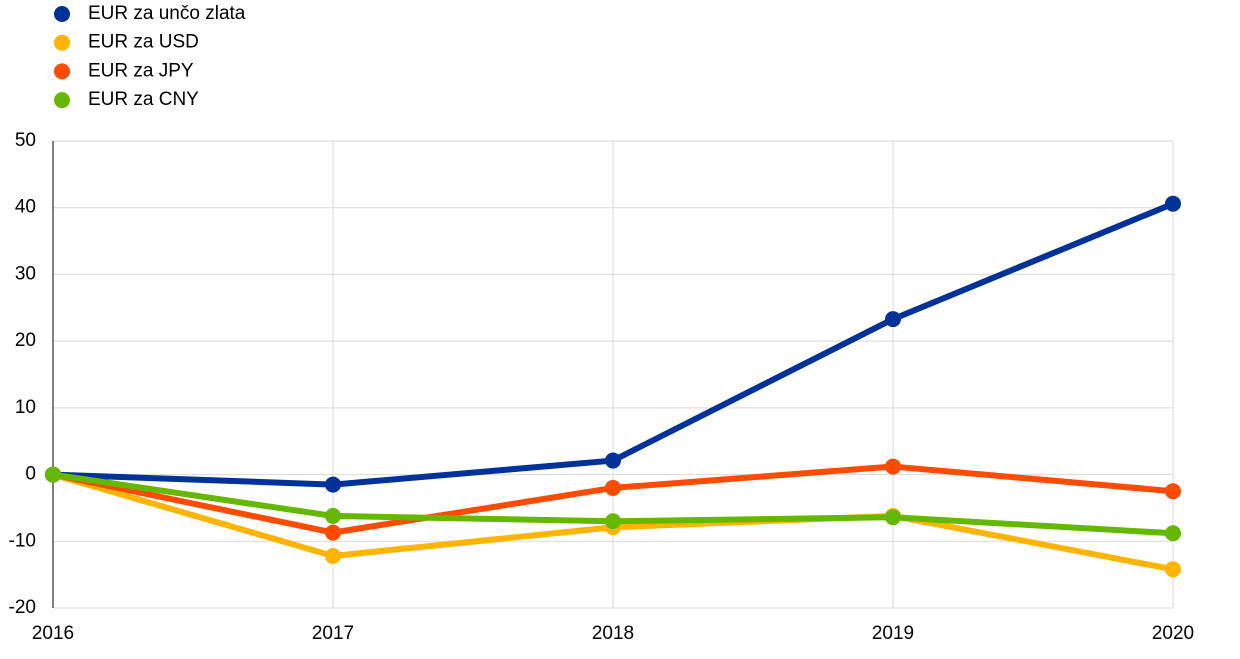 The image size is (1240, 659). What do you see at coordinates (53, 633) in the screenshot?
I see `x-tick-label: 2016` at bounding box center [53, 633].